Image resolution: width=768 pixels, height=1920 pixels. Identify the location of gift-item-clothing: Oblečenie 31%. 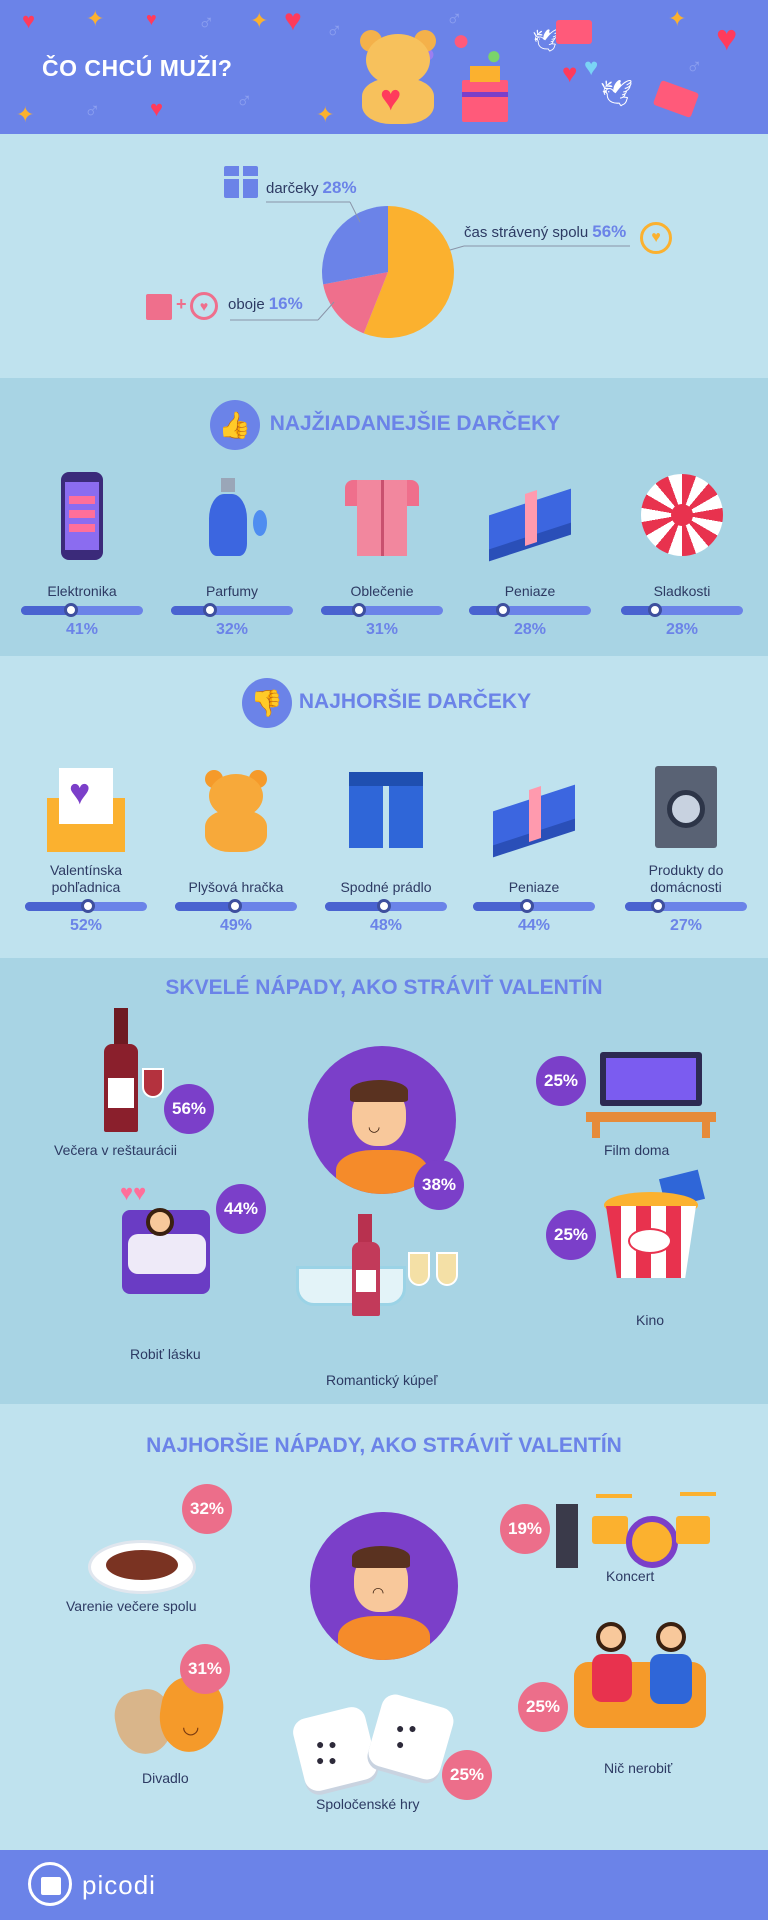
(382, 554).